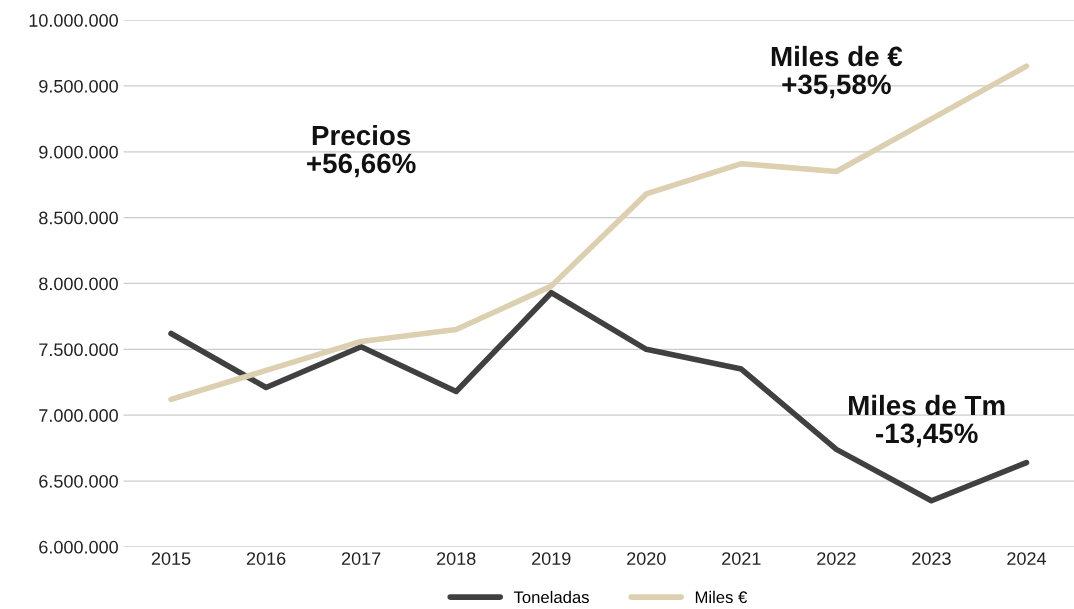 This screenshot has width=1074, height=609. What do you see at coordinates (721, 597) in the screenshot?
I see `legend-label: Miles €` at bounding box center [721, 597].